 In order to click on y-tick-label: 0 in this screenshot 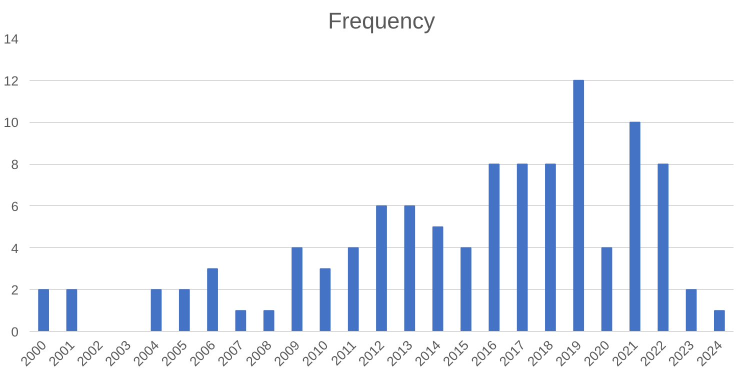, I will do `click(15, 332)`.